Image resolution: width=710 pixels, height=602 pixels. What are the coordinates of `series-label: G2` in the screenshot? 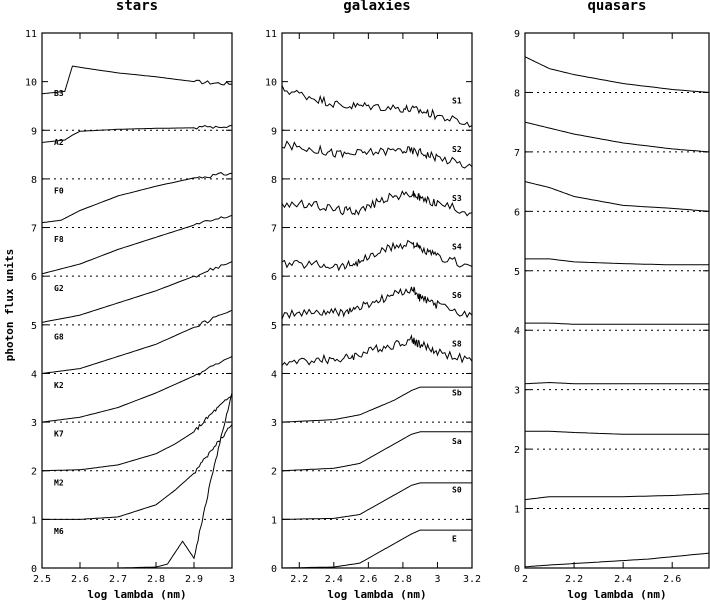 It's located at (59, 288).